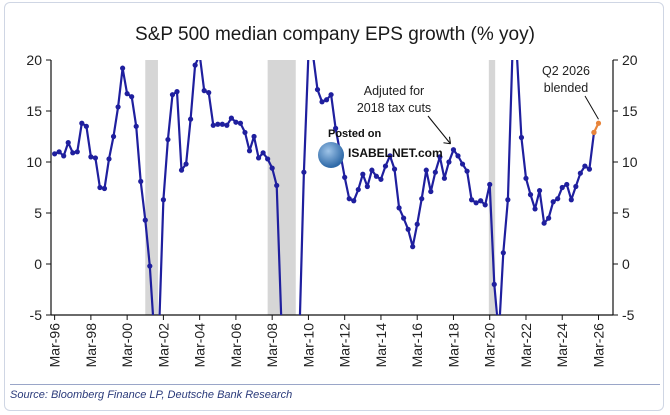 The height and width of the screenshot is (415, 670). Describe the element at coordinates (453, 345) in the screenshot. I see `x-tick-label: Mar-18` at that location.